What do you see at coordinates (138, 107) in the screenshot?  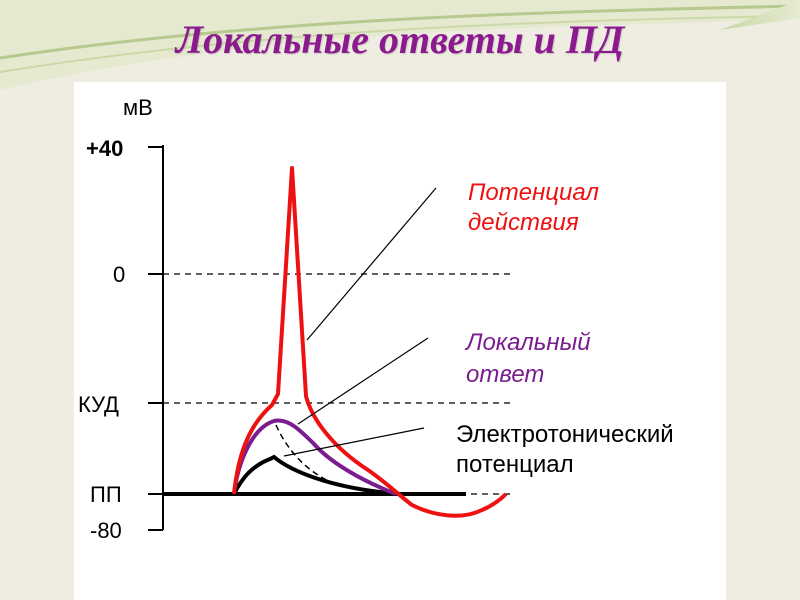 I see `axis-unit-label: мВ` at bounding box center [138, 107].